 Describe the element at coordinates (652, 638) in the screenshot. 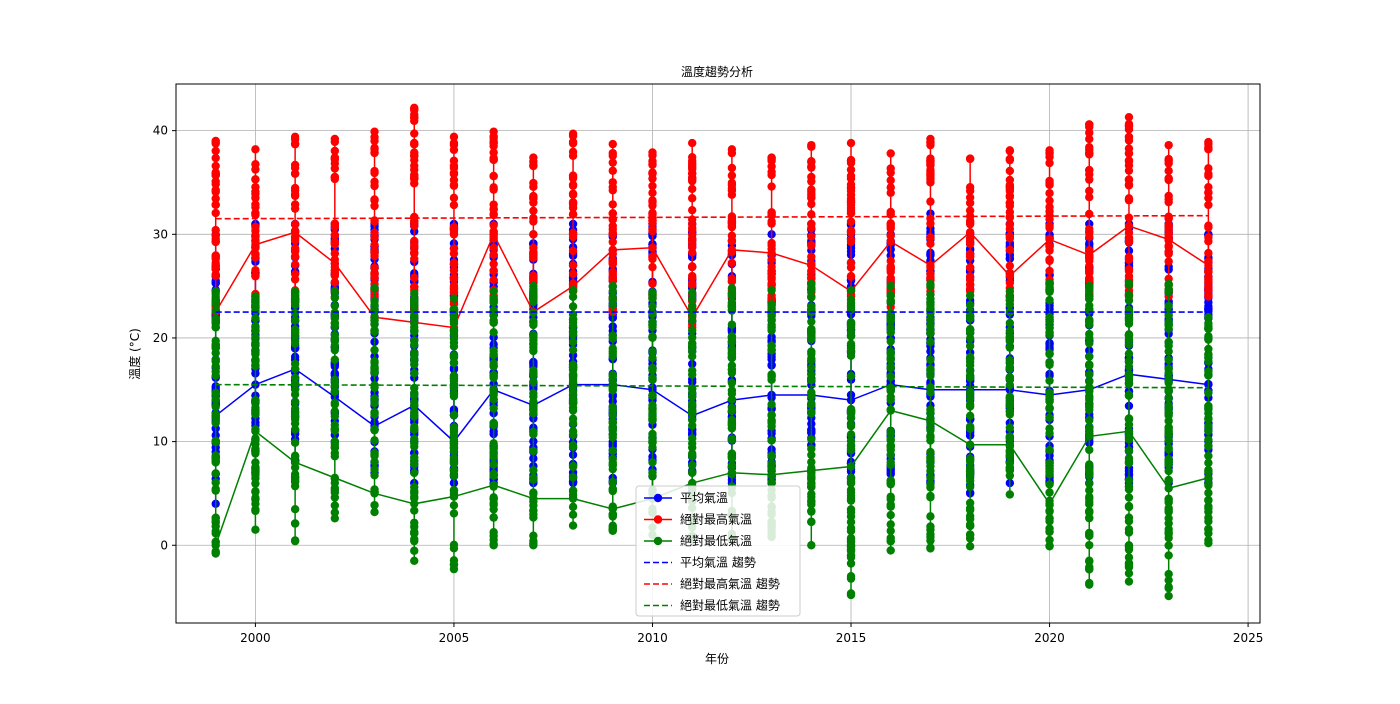

I see `x-tick-label: 2010` at that location.